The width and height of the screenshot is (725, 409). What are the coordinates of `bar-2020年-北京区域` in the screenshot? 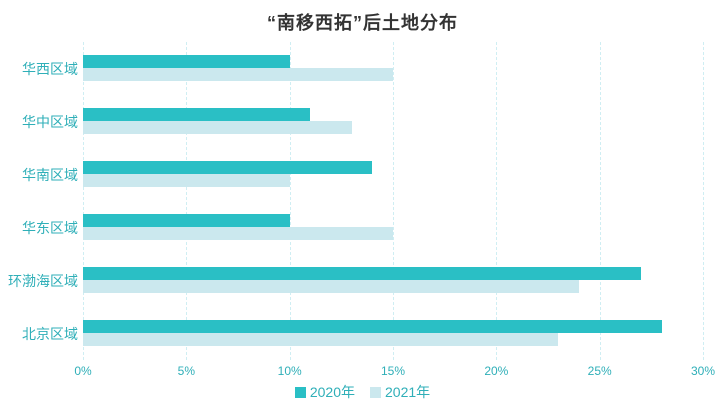 It's located at (372, 326).